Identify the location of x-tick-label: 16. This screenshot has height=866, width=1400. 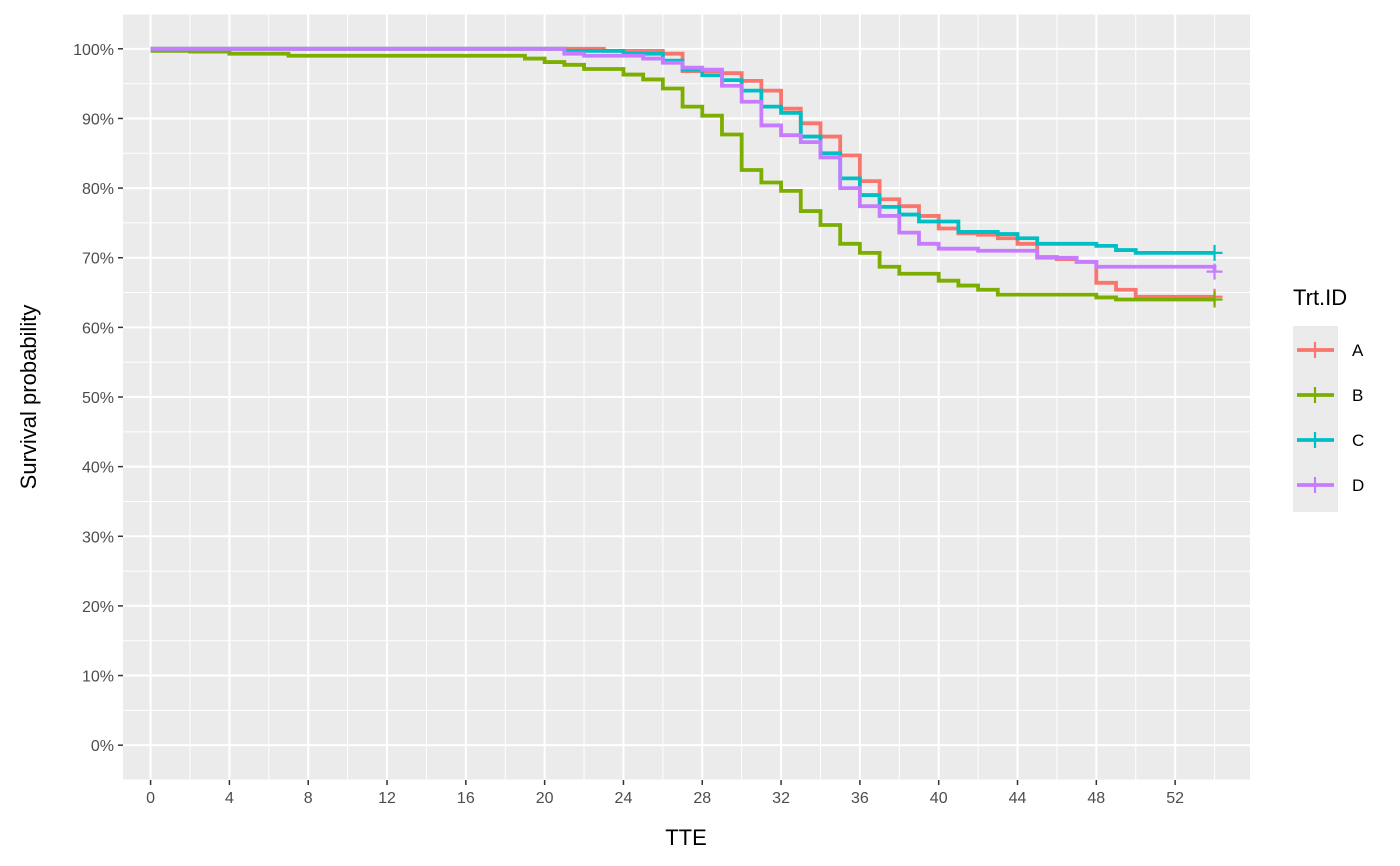
(466, 798).